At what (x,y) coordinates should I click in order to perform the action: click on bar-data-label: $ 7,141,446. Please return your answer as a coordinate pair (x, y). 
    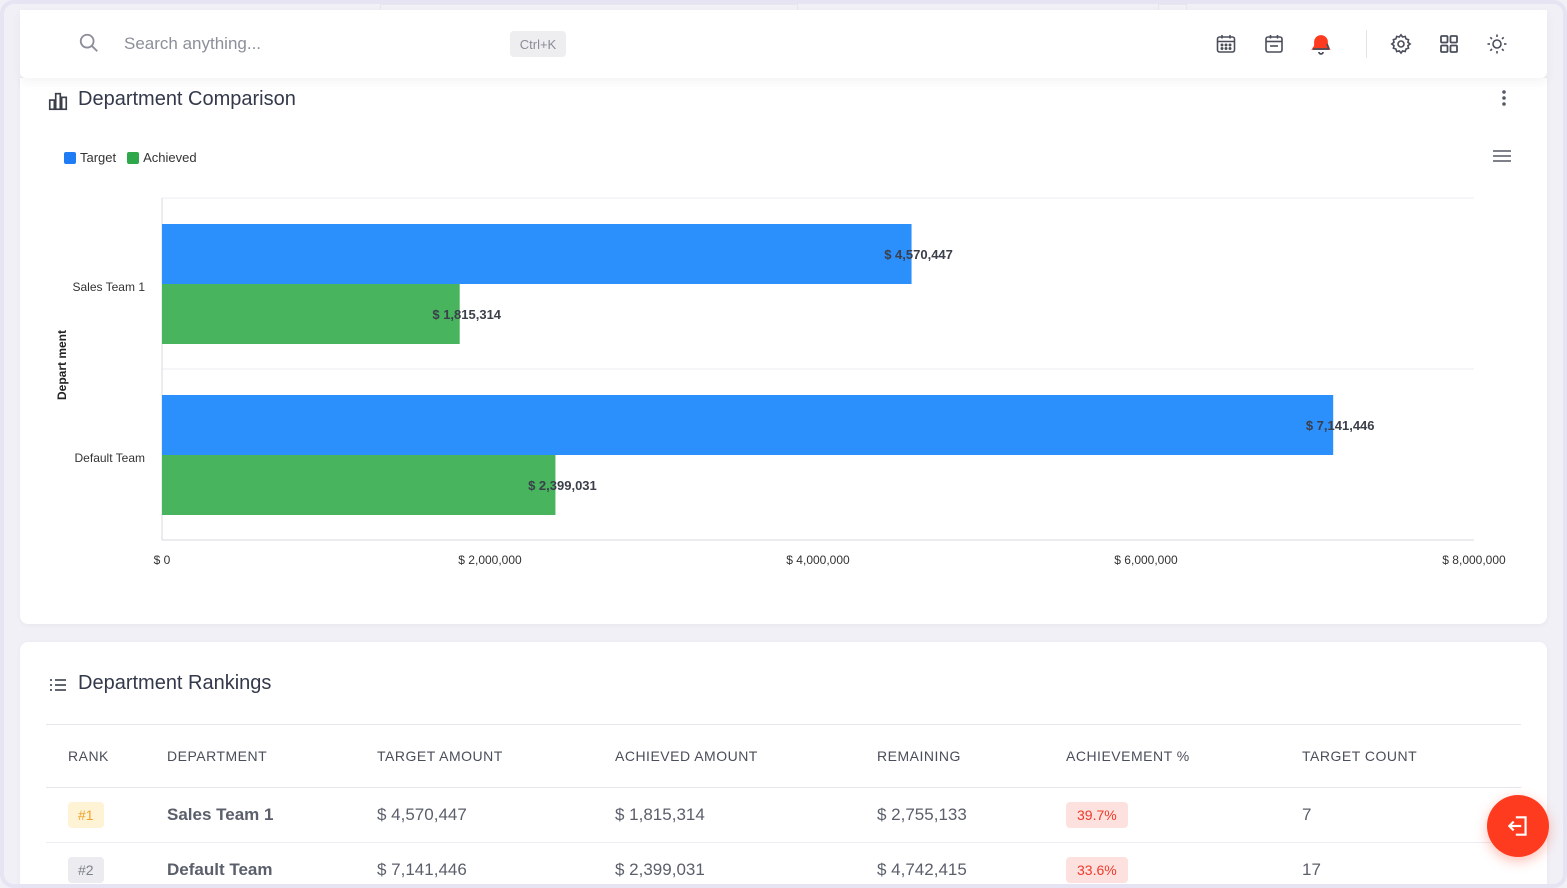
    Looking at the image, I should click on (1340, 425).